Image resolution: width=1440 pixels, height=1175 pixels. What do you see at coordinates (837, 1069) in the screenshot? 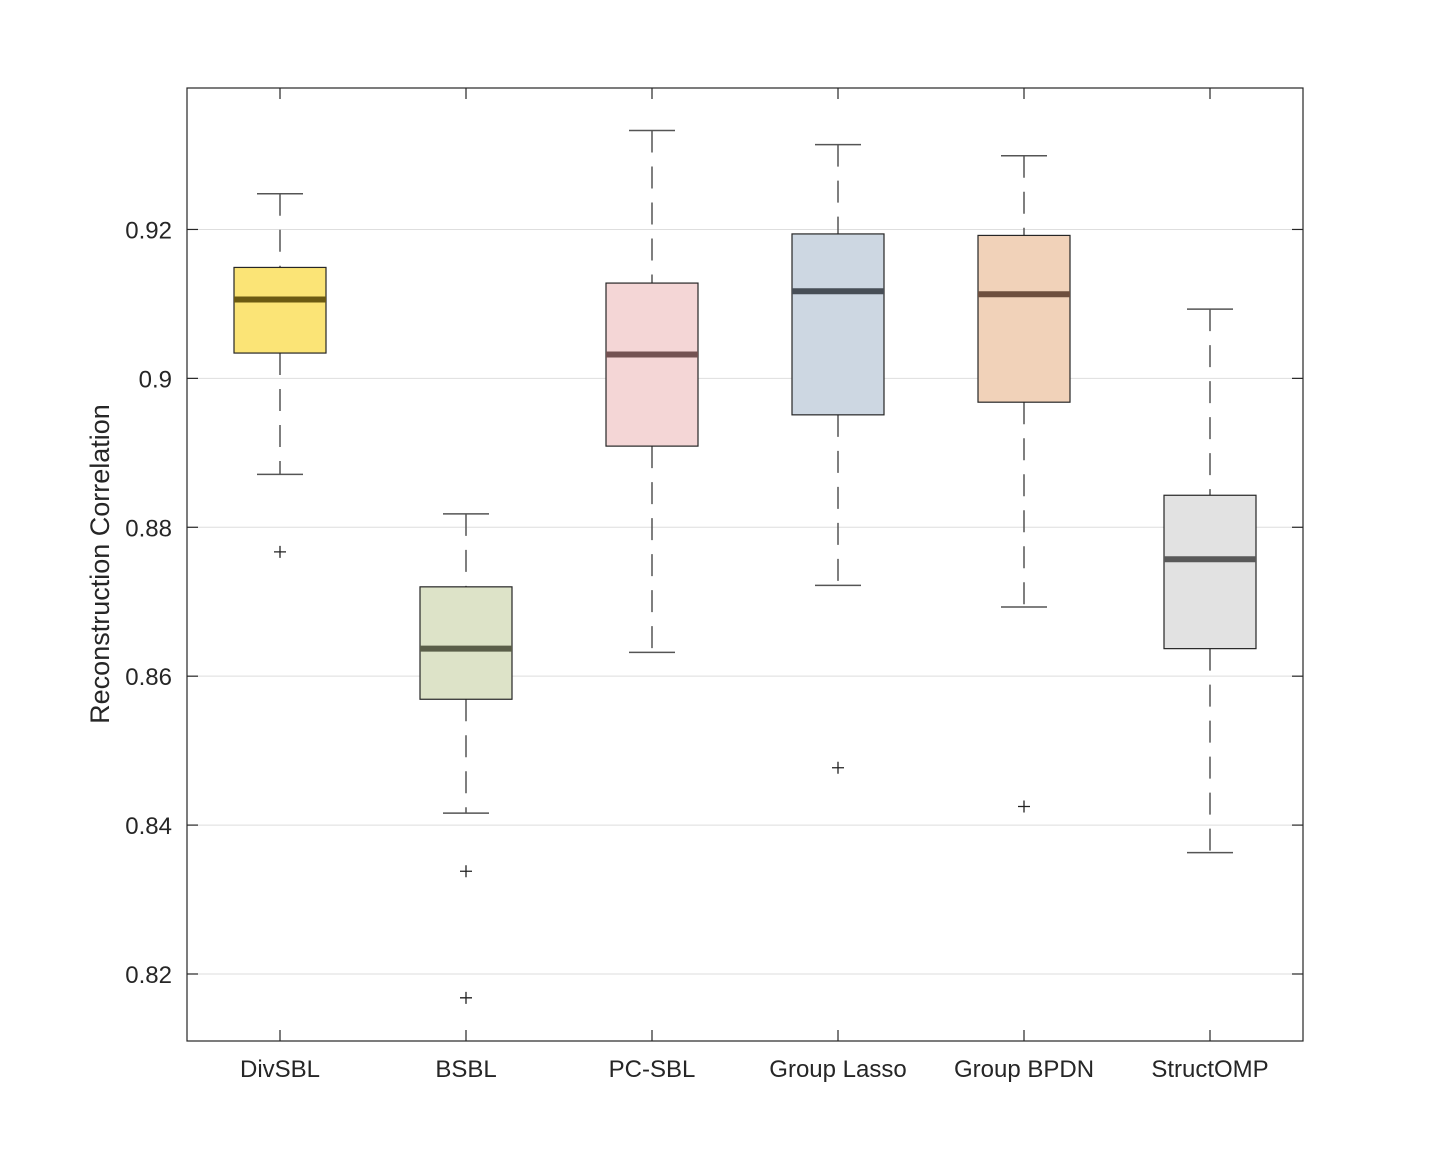
I see `x-tick-label: Group Lasso` at bounding box center [837, 1069].